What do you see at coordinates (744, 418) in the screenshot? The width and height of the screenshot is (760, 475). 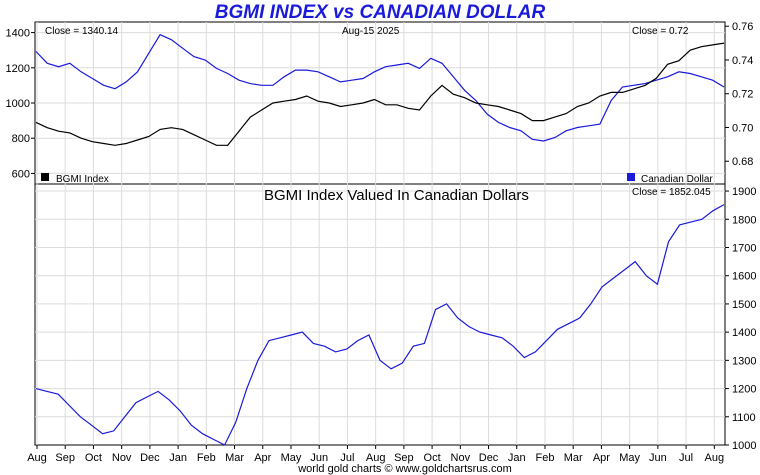 I see `y-right-tick-label: 1100` at bounding box center [744, 418].